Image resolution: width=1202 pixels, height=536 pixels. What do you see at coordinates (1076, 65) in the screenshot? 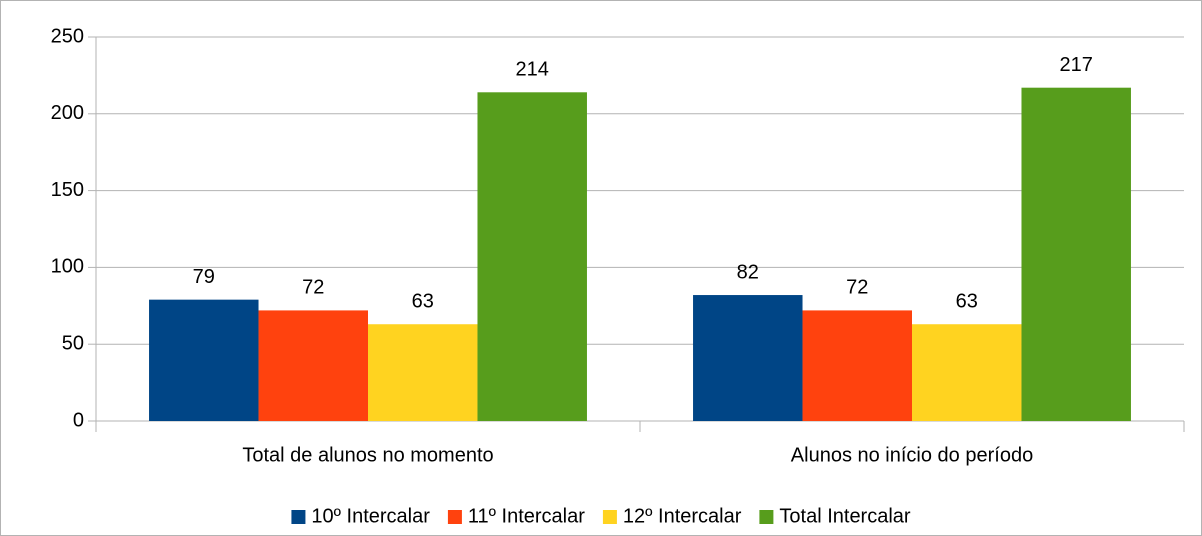
I see `data-label: 217` at bounding box center [1076, 65].